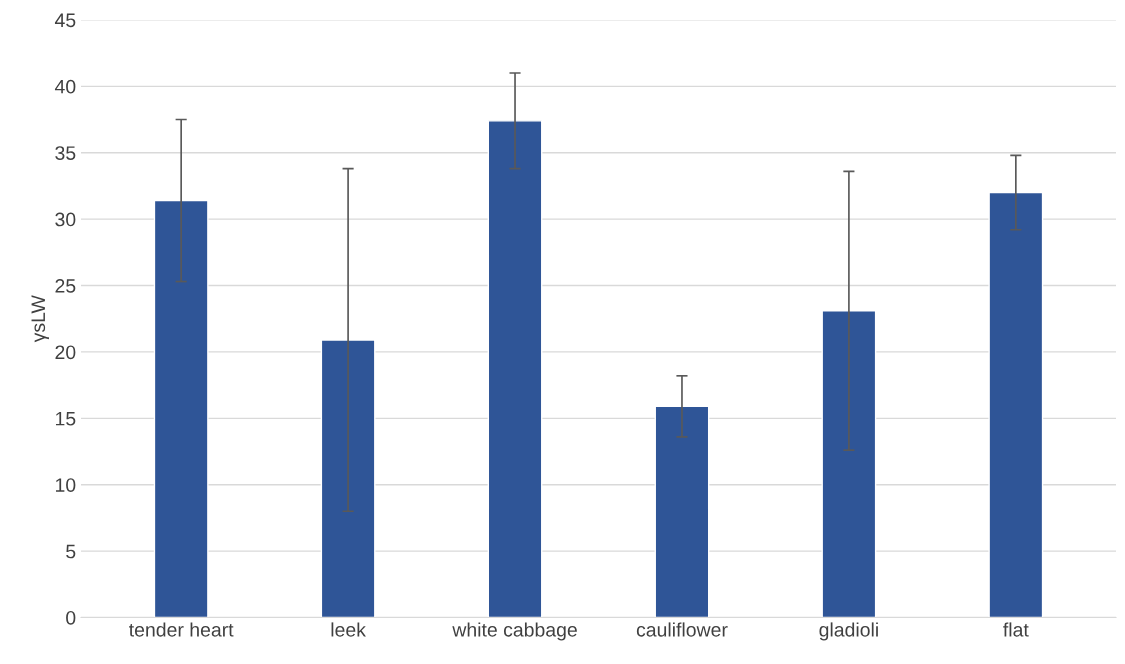 The width and height of the screenshot is (1125, 664). Describe the element at coordinates (65, 219) in the screenshot. I see `y-tick-label: 30` at that location.